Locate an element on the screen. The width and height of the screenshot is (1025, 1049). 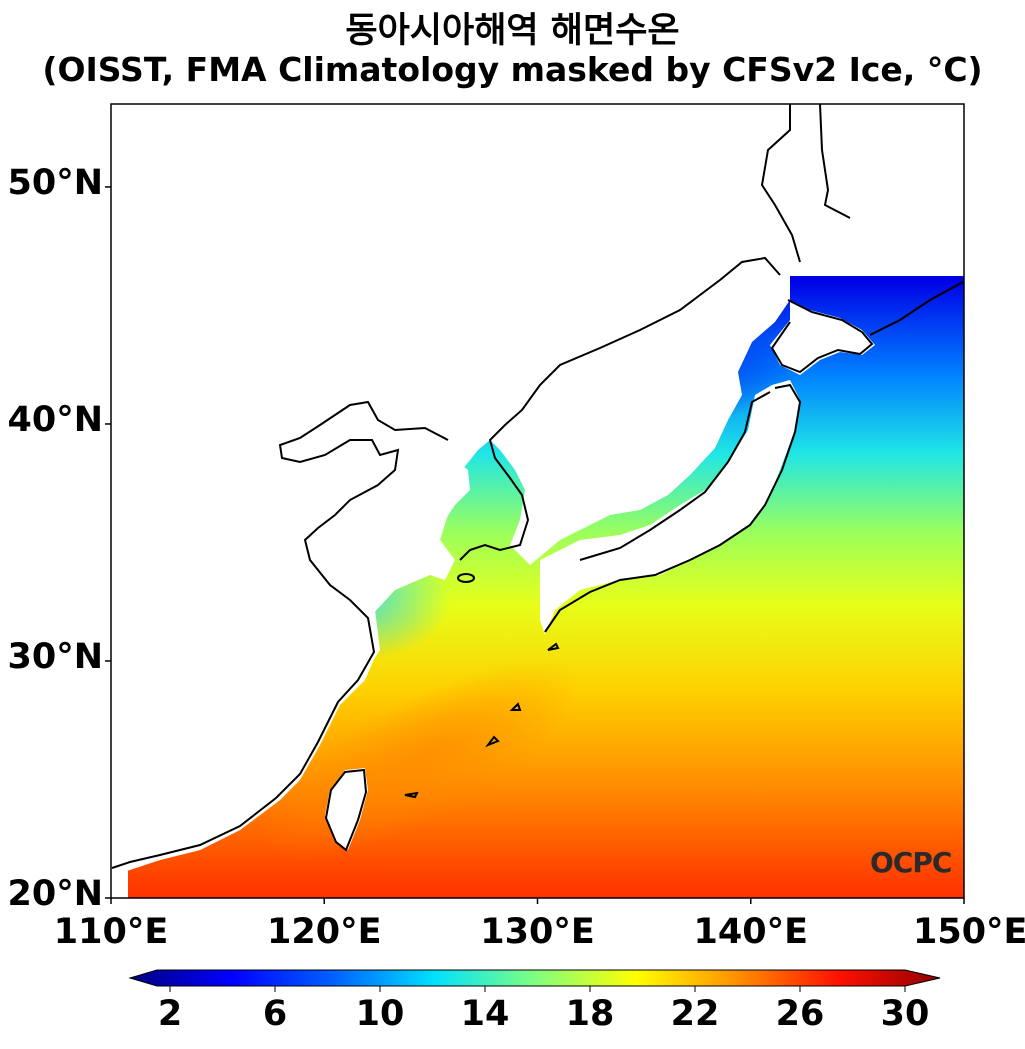
lat-tick-label: 50°N is located at coordinates (55, 182).